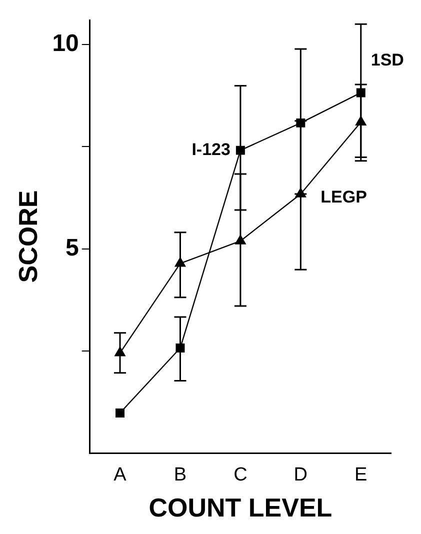 The height and width of the screenshot is (534, 421). What do you see at coordinates (120, 475) in the screenshot?
I see `x-tick-label: A` at bounding box center [120, 475].